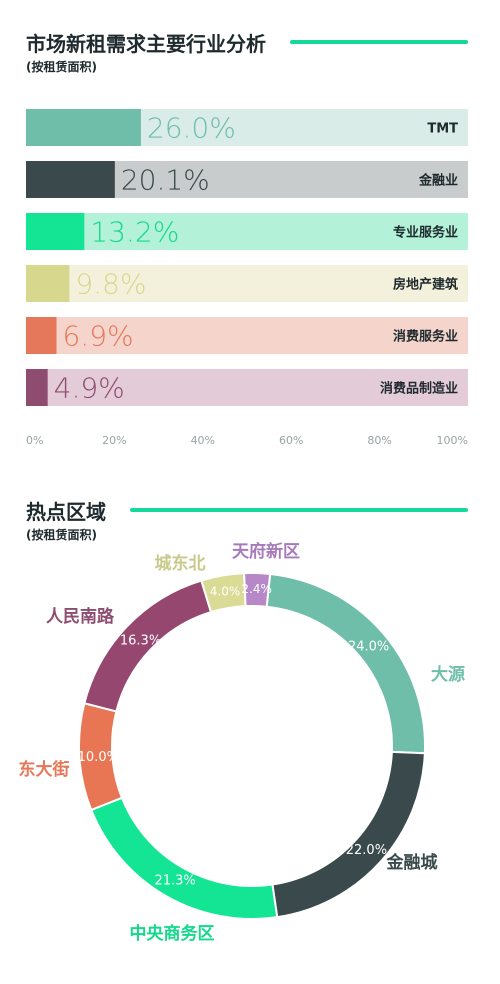  What do you see at coordinates (61, 535) in the screenshot?
I see `hotspot-chart-subtitle: (按租赁面积)` at bounding box center [61, 535].